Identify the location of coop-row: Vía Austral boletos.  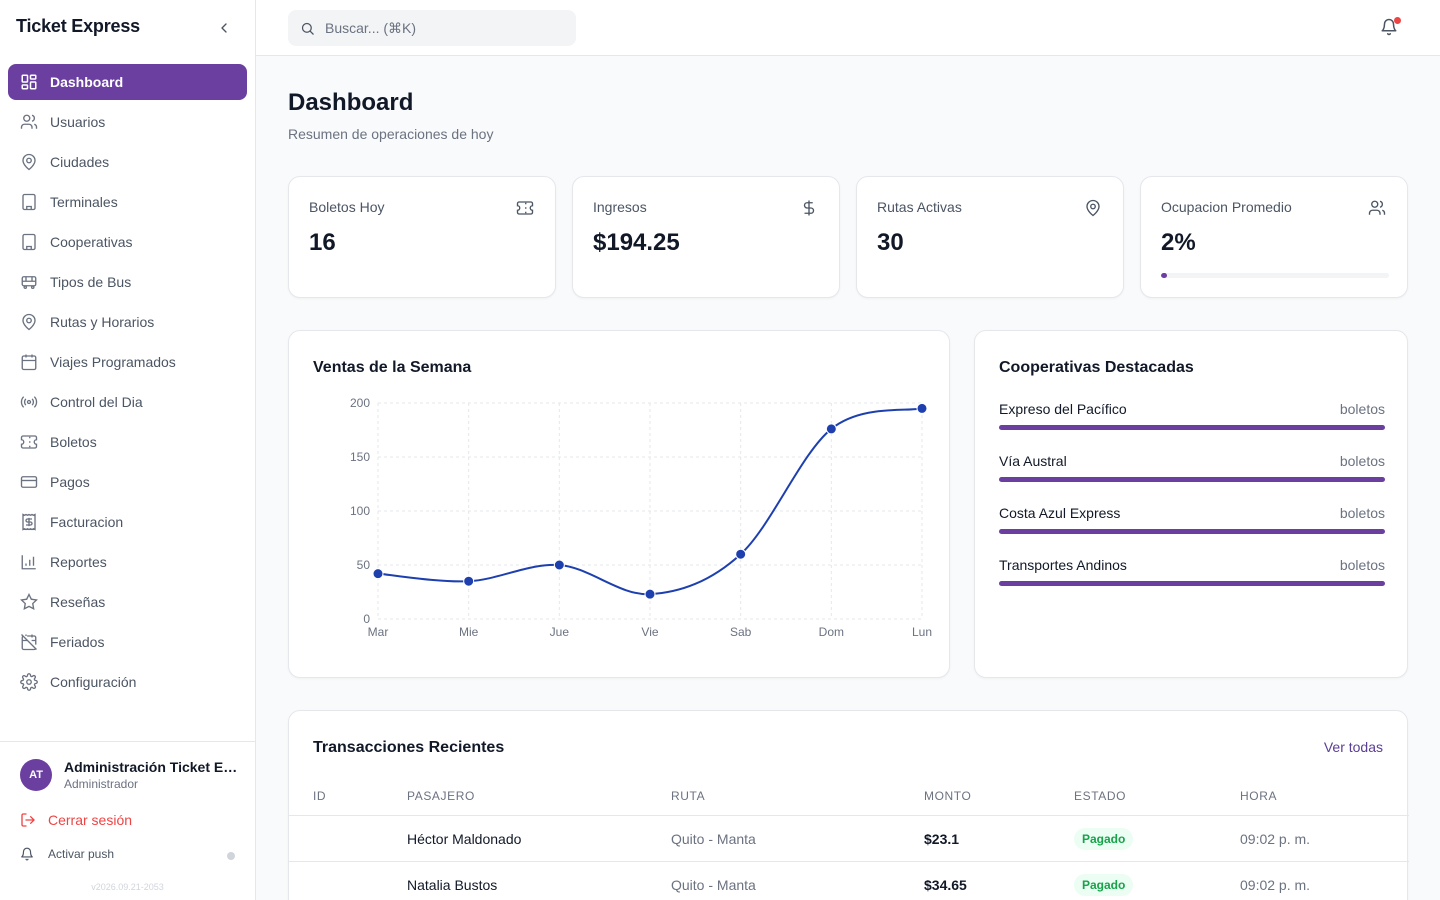
(1192, 473).